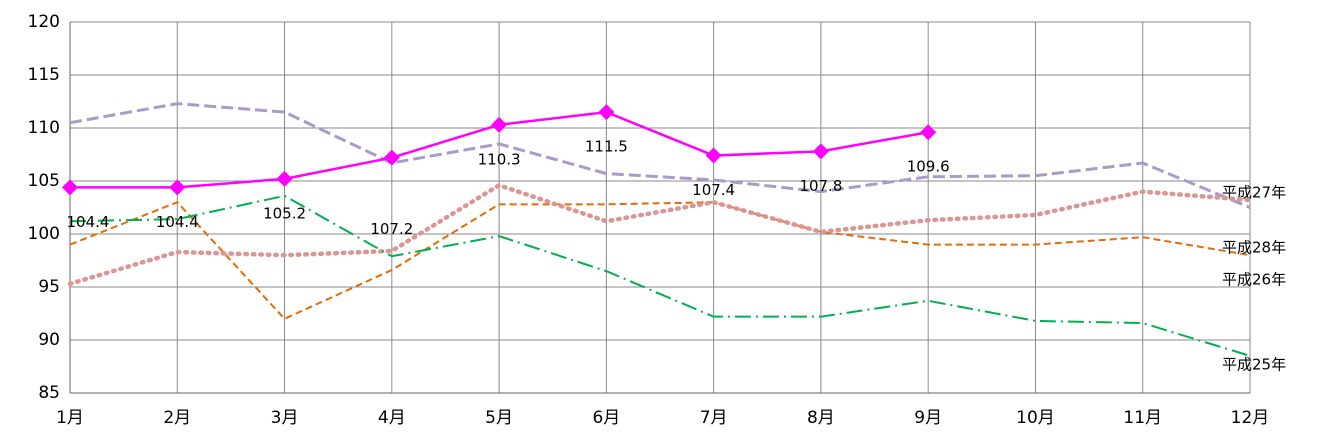 The image size is (1325, 446). Describe the element at coordinates (44, 75) in the screenshot. I see `y-tick-label: 115` at that location.